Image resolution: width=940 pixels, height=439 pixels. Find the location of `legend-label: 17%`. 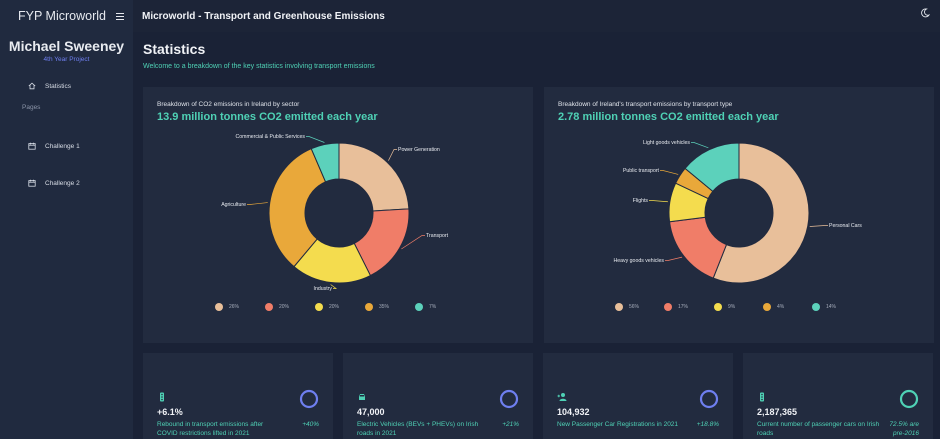

legend-label: 17% is located at coordinates (683, 307).